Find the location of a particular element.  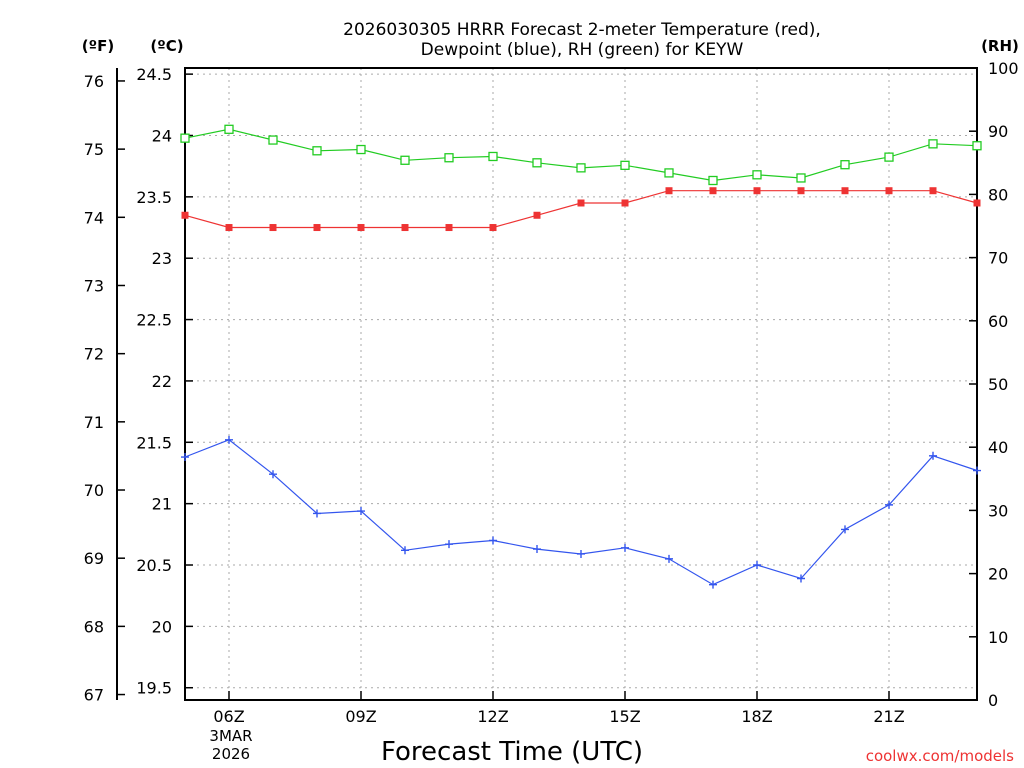

celsius-tick-label: 23 is located at coordinates (162, 258).